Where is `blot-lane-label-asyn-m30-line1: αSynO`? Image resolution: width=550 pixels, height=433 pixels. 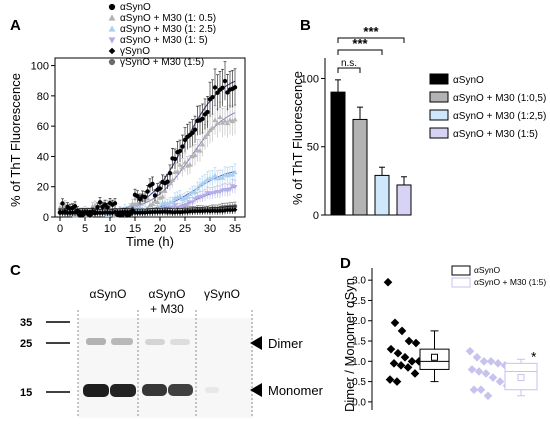 blot-lane-label-asyn-m30-line1: αSynO is located at coordinates (167, 294).